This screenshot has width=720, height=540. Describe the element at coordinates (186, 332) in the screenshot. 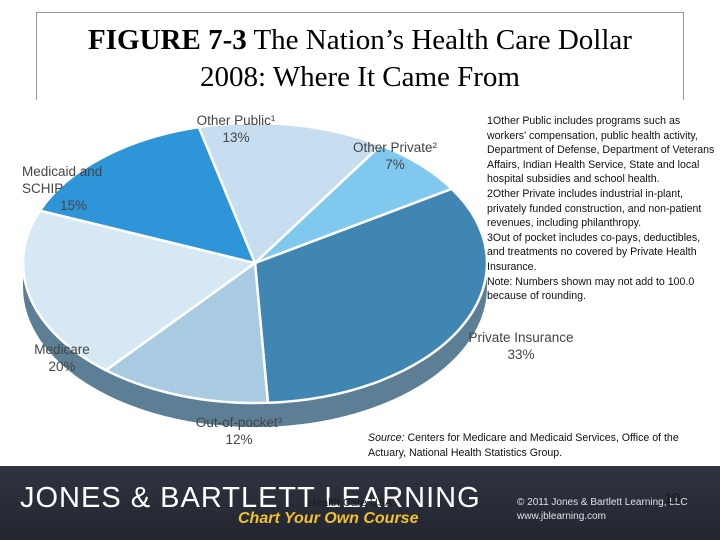

I see `pie-slice-out-of-pocket` at that location.